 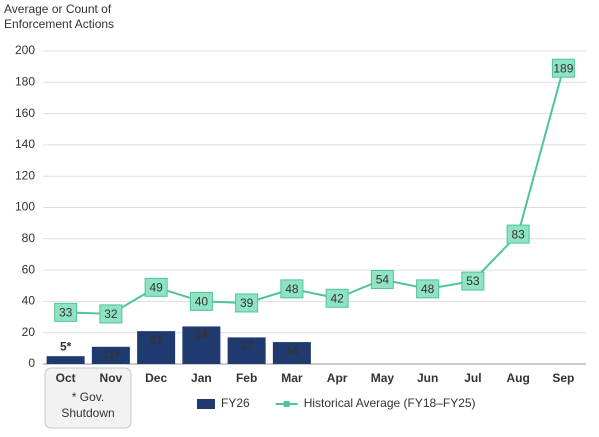 What do you see at coordinates (29, 301) in the screenshot?
I see `y-tick-label: 40` at bounding box center [29, 301].